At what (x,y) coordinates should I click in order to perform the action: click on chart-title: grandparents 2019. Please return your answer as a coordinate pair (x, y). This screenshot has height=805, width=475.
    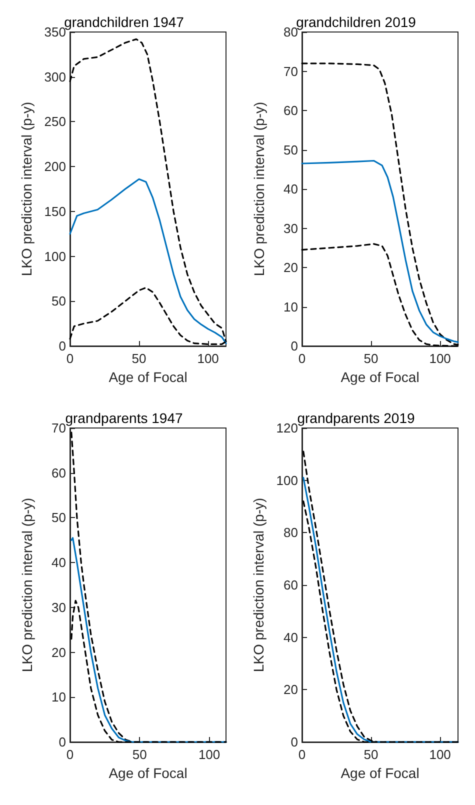
    Looking at the image, I should click on (356, 418).